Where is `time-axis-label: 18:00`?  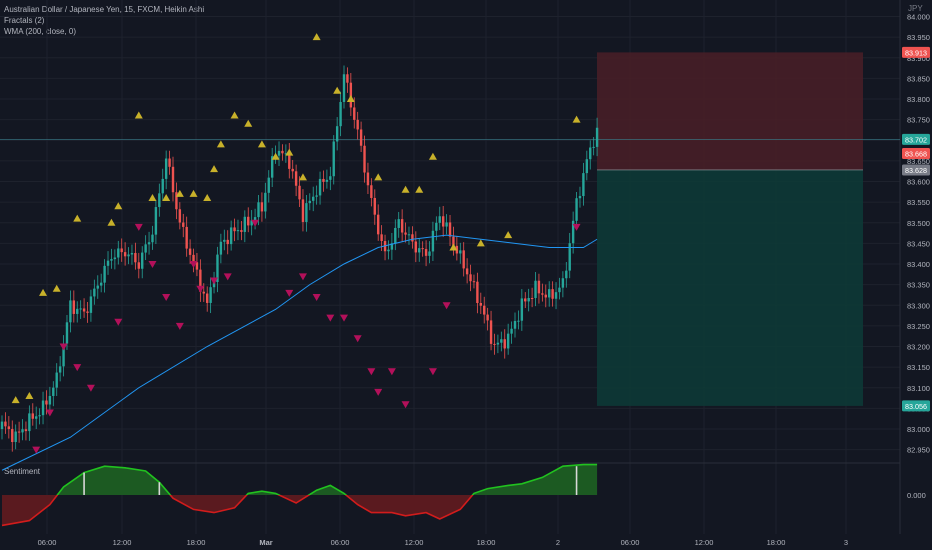
time-axis-label: 18:00 is located at coordinates (196, 542).